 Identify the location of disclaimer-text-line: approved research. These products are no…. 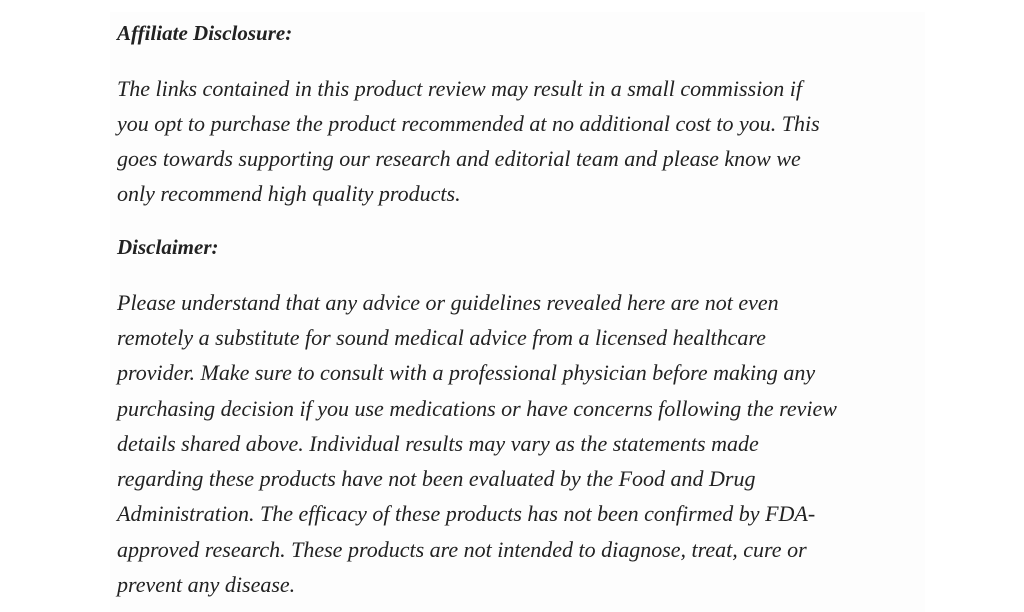
(462, 549).